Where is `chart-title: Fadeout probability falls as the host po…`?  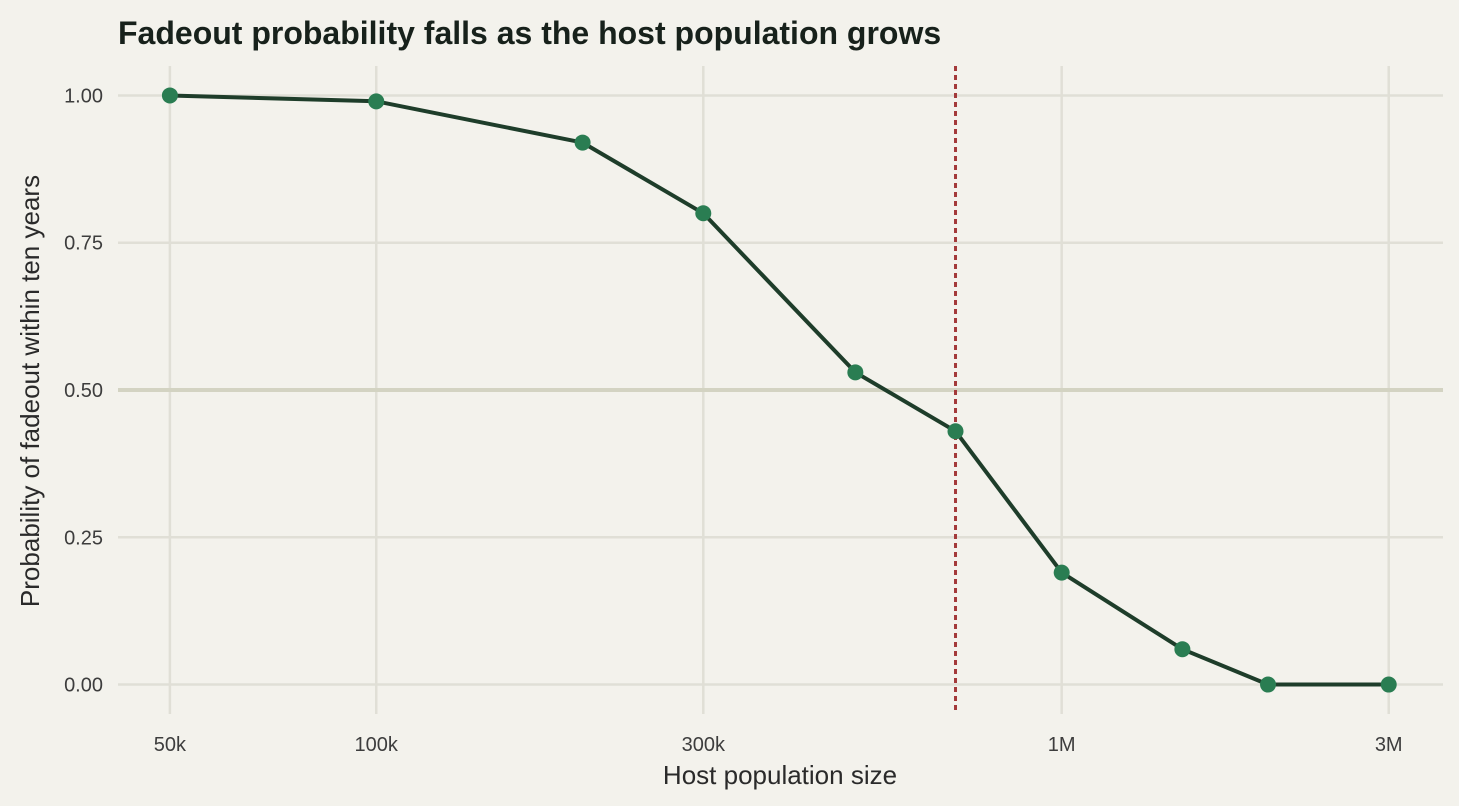 chart-title: Fadeout probability falls as the host po… is located at coordinates (529, 33).